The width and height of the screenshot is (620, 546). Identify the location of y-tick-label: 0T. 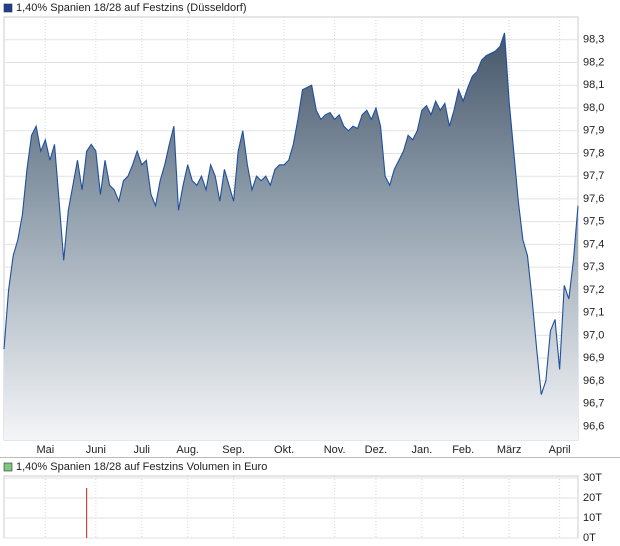
(589, 538).